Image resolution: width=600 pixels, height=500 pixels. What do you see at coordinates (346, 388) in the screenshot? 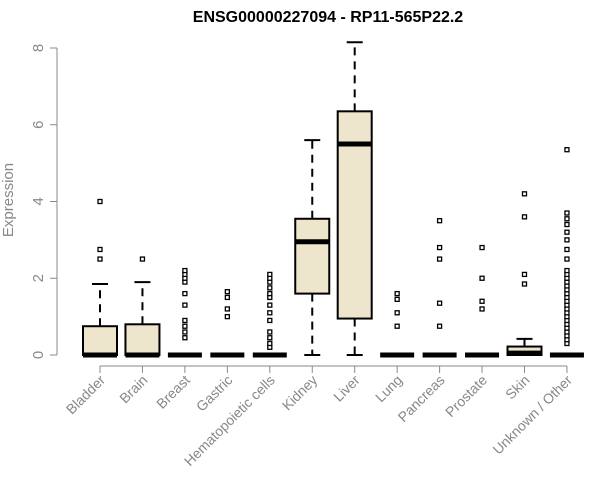
I see `x-tick-label: Liver` at bounding box center [346, 388].